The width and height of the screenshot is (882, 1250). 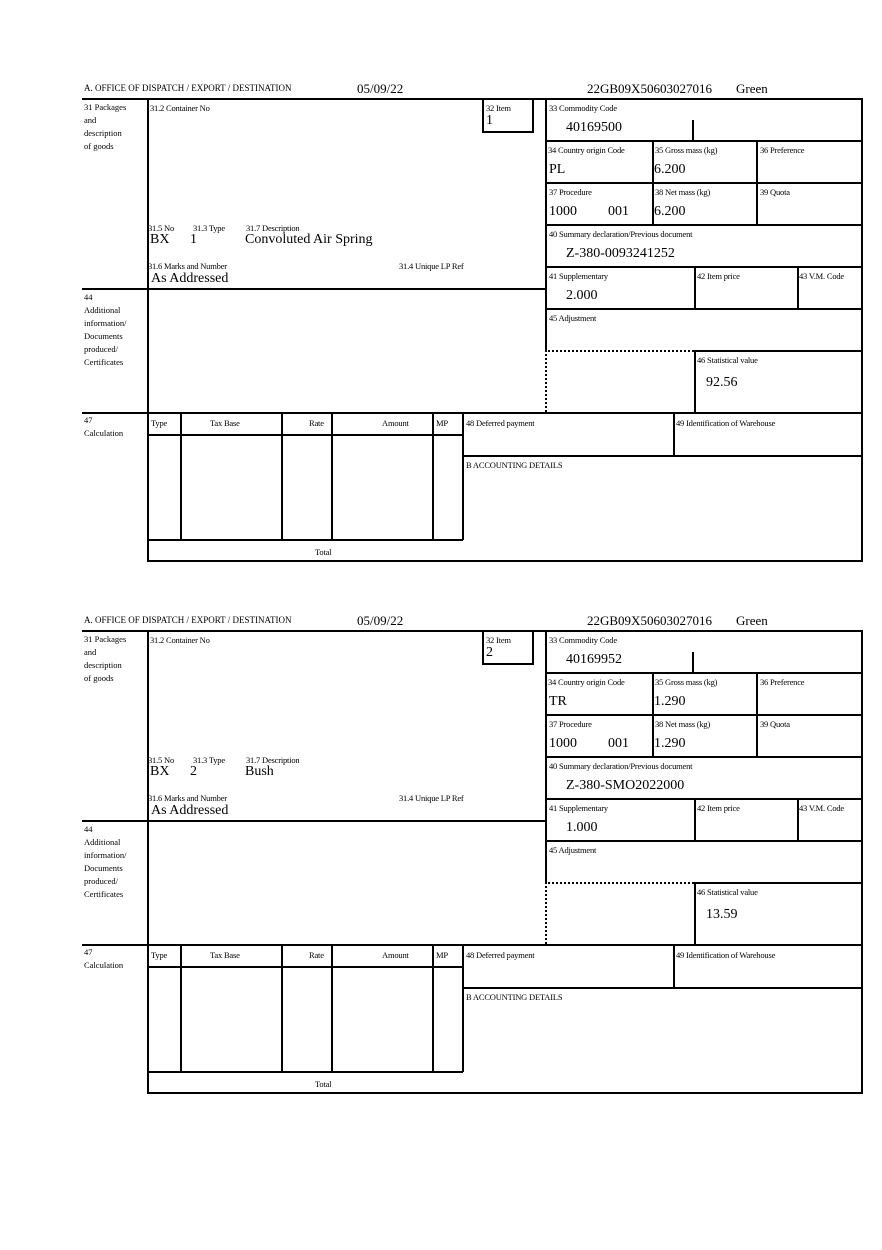 What do you see at coordinates (775, 192) in the screenshot?
I see `quota-label: 39 Quota` at bounding box center [775, 192].